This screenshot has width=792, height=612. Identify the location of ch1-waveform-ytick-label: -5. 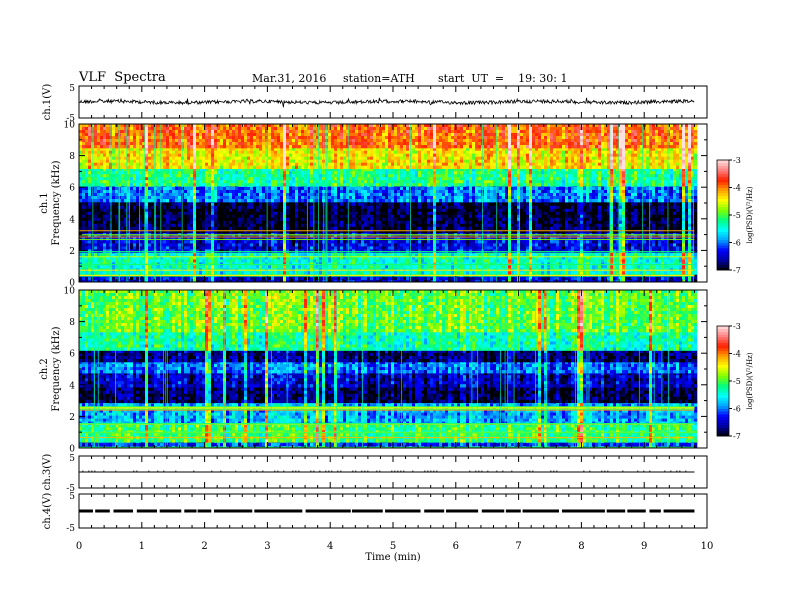
(70, 119).